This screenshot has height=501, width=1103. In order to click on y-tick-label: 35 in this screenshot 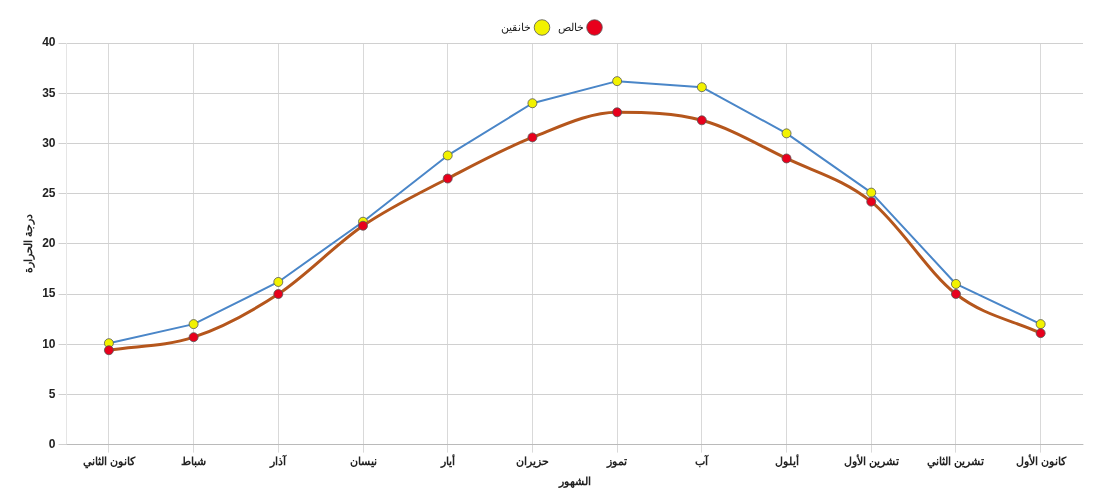, I will do `click(49, 92)`.